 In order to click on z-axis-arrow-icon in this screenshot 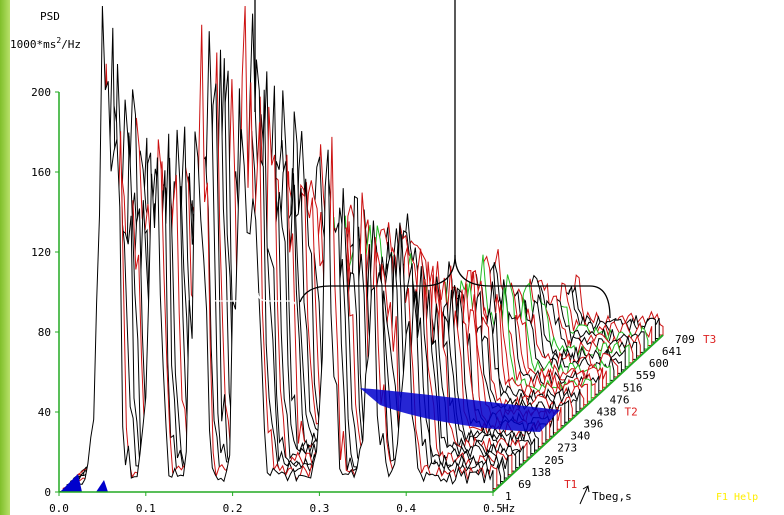, I will do `click(584, 495)`.